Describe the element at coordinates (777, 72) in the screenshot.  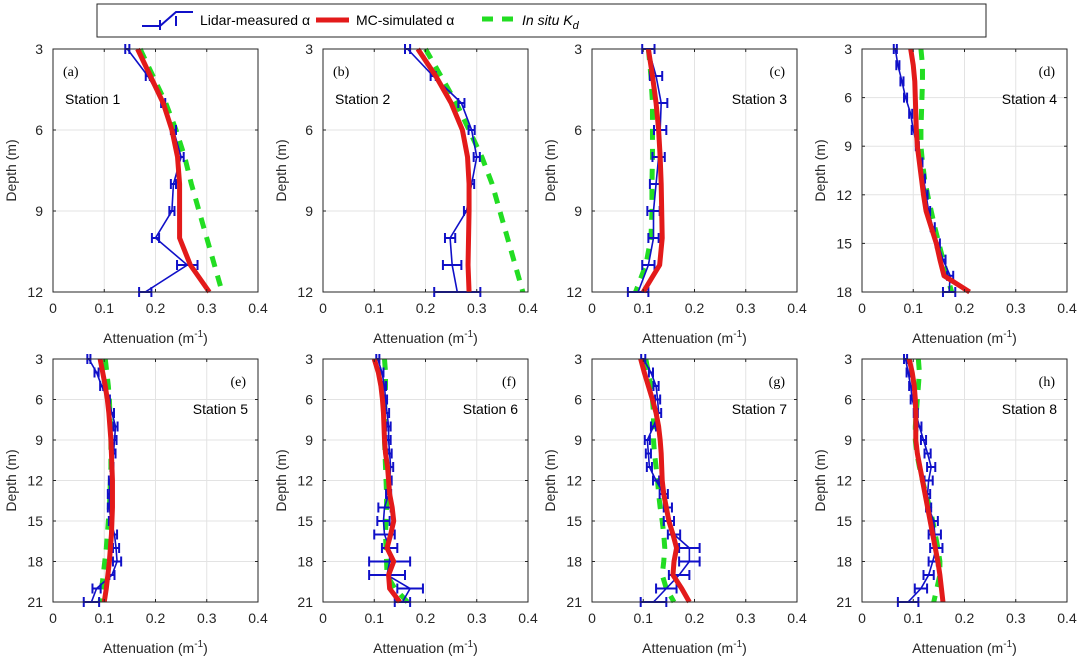
I see `panel-letter: (c)` at that location.